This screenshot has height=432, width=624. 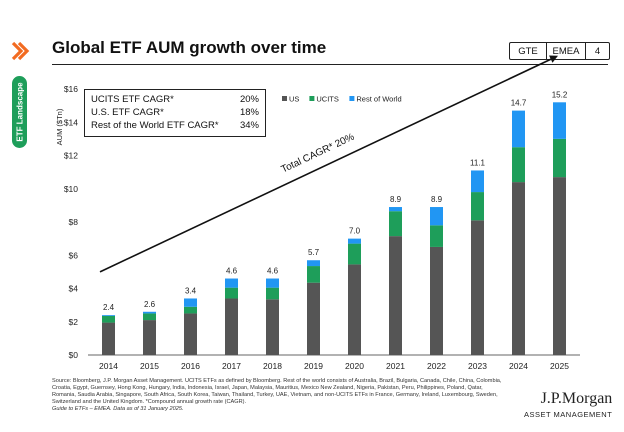 What do you see at coordinates (313, 366) in the screenshot?
I see `x-tick-label: 2019` at bounding box center [313, 366].